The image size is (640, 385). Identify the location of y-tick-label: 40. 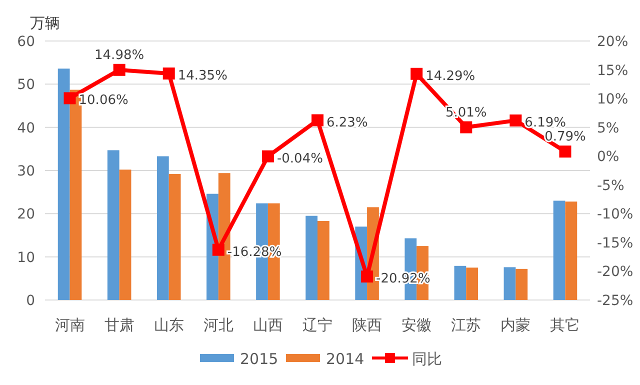
(26, 128).